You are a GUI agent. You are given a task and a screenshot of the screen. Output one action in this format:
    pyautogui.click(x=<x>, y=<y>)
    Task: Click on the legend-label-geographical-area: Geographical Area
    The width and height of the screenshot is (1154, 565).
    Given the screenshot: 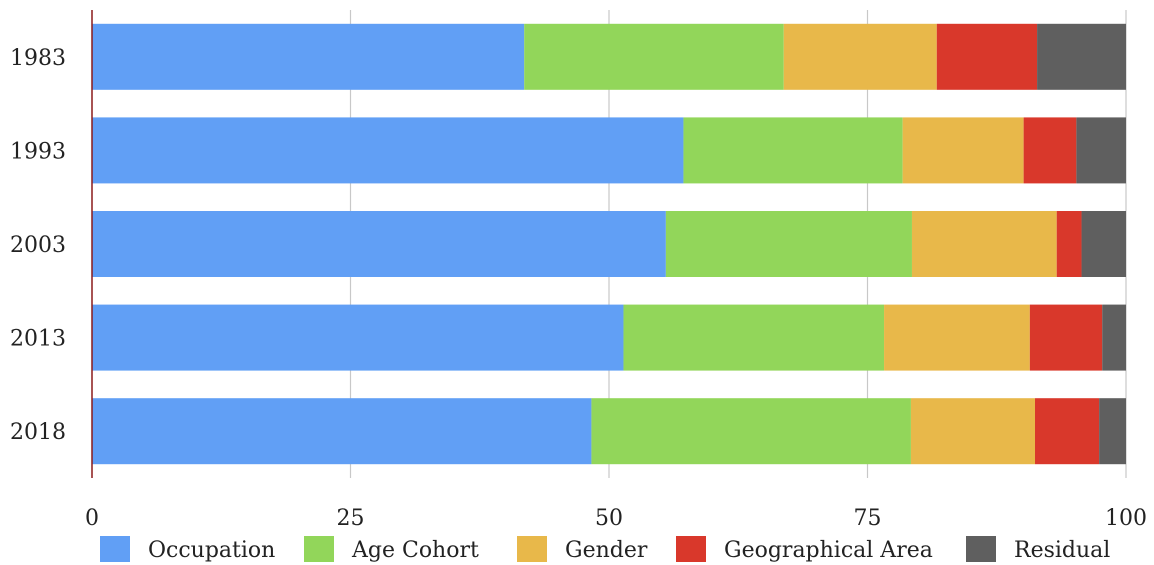 What is the action you would take?
    pyautogui.click(x=828, y=550)
    